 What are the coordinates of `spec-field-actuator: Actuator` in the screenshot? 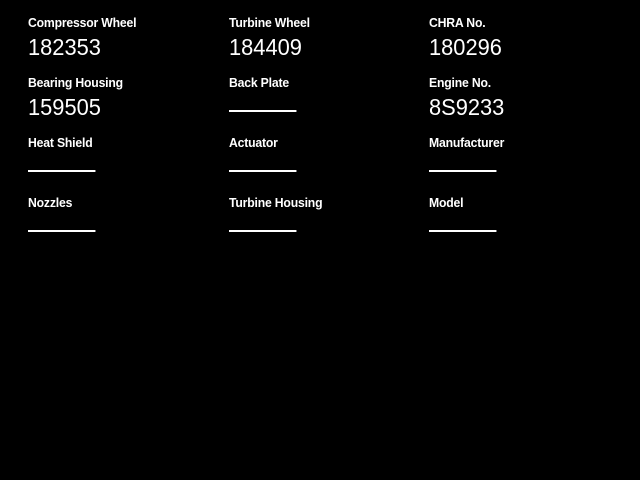 It's located at (324, 157).